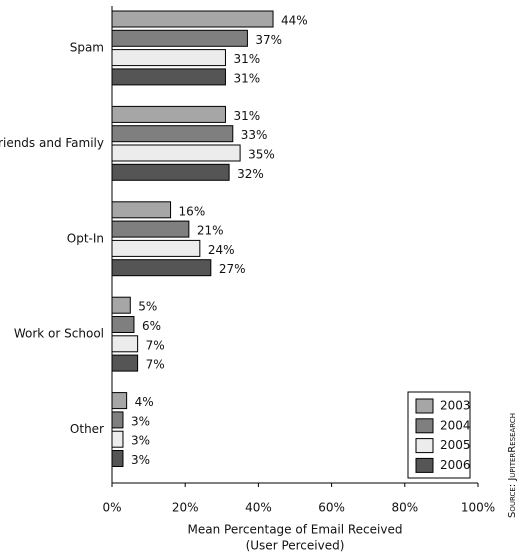  Describe the element at coordinates (232, 269) in the screenshot. I see `value-label: 27%` at that location.